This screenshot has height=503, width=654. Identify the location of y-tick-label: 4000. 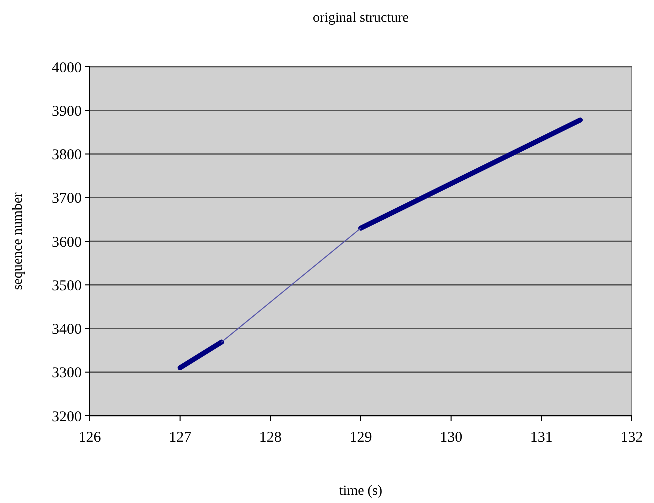
(67, 68).